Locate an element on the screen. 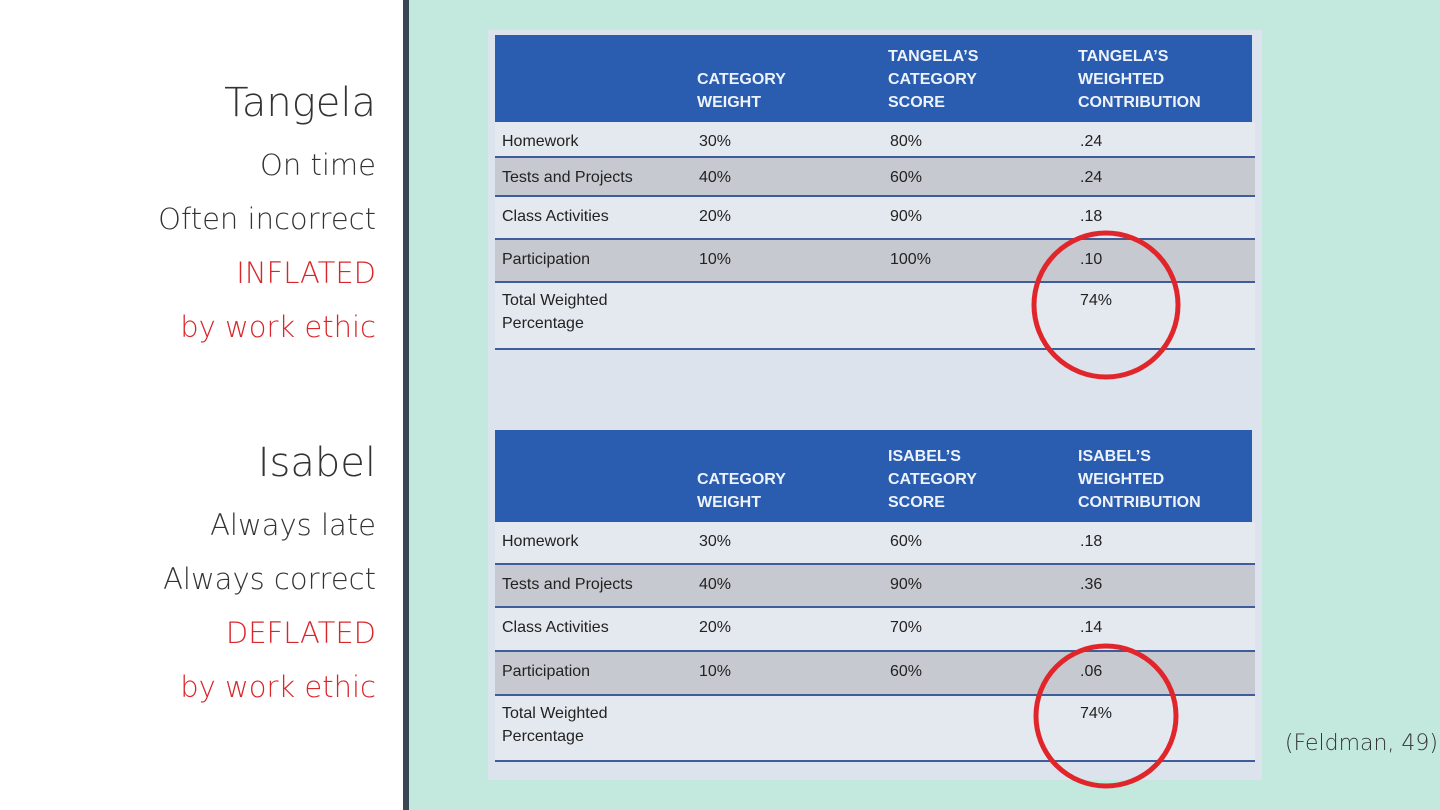  citation: (Feldman, 49) is located at coordinates (1361, 743).